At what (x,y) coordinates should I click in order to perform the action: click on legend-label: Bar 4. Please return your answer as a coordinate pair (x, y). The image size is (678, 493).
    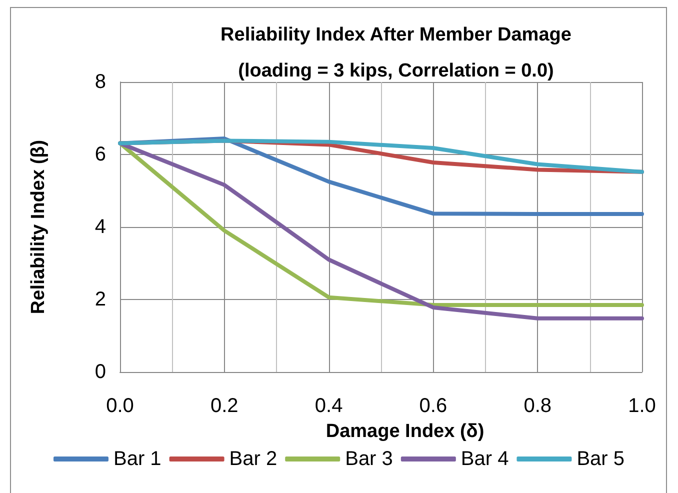
    Looking at the image, I should click on (484, 459).